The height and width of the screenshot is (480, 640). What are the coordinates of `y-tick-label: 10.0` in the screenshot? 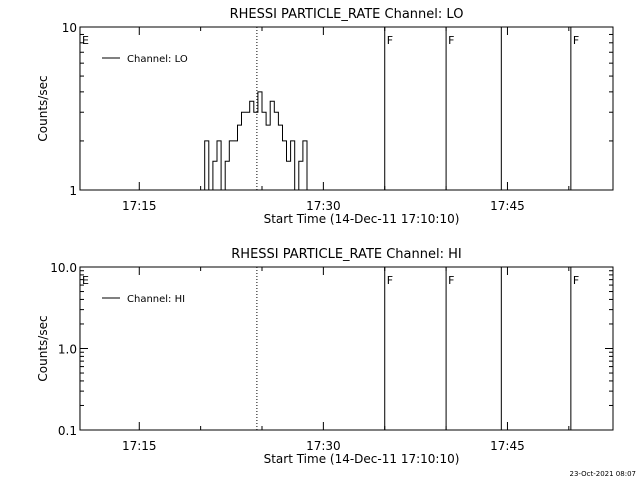 It's located at (63, 268).